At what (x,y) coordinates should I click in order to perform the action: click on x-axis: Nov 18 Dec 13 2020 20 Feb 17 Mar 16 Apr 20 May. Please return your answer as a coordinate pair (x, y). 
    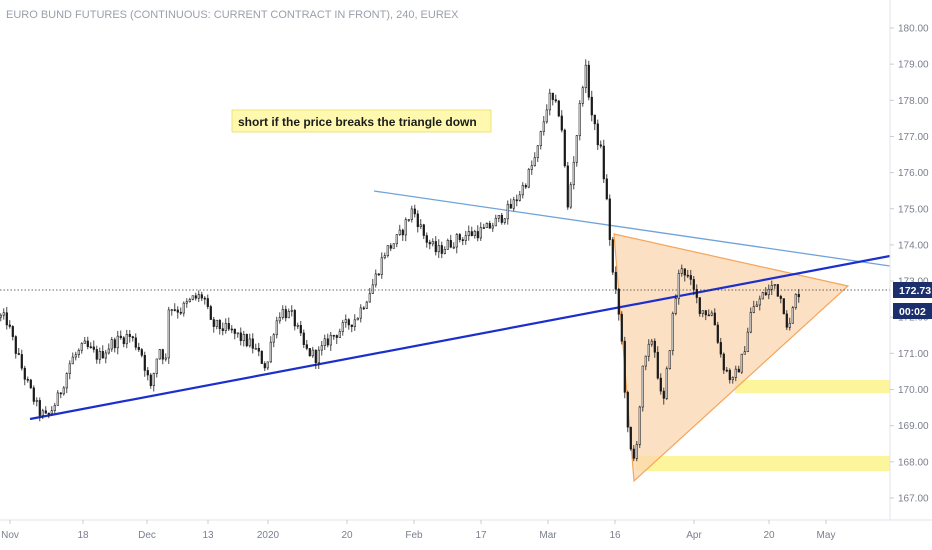
    Looking at the image, I should click on (418, 530).